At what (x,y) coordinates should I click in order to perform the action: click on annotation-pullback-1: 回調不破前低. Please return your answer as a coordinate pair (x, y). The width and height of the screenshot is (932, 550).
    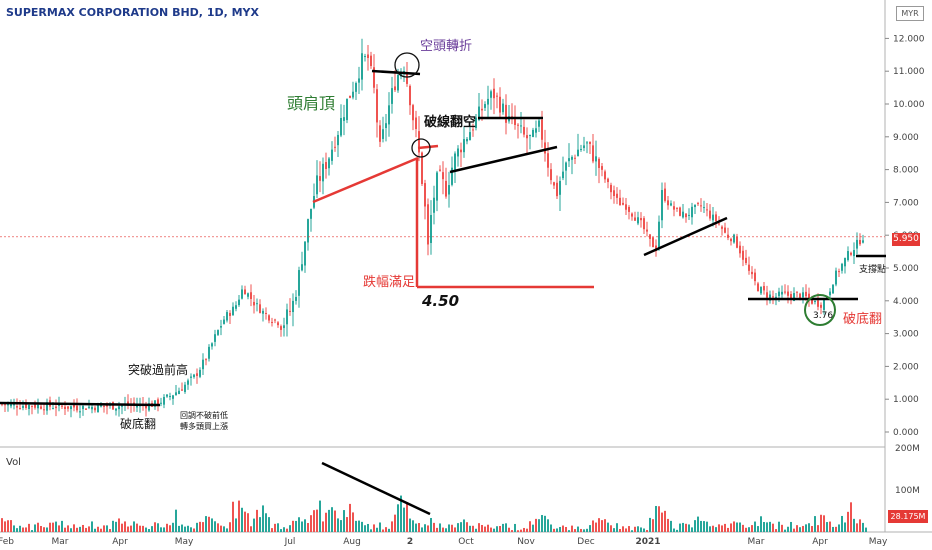
    Looking at the image, I should click on (204, 415).